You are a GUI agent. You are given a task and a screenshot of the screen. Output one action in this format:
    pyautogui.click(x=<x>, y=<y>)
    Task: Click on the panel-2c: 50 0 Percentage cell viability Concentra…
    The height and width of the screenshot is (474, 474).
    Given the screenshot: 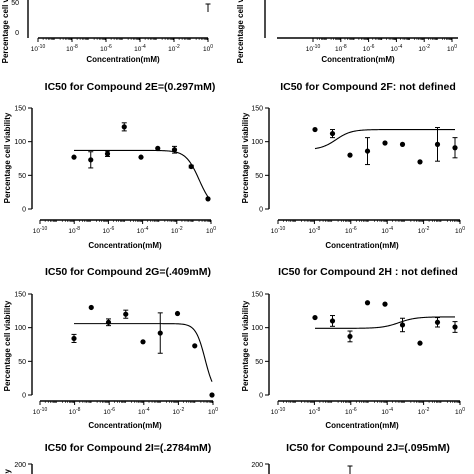 What is the action you would take?
    pyautogui.click(x=107, y=32)
    